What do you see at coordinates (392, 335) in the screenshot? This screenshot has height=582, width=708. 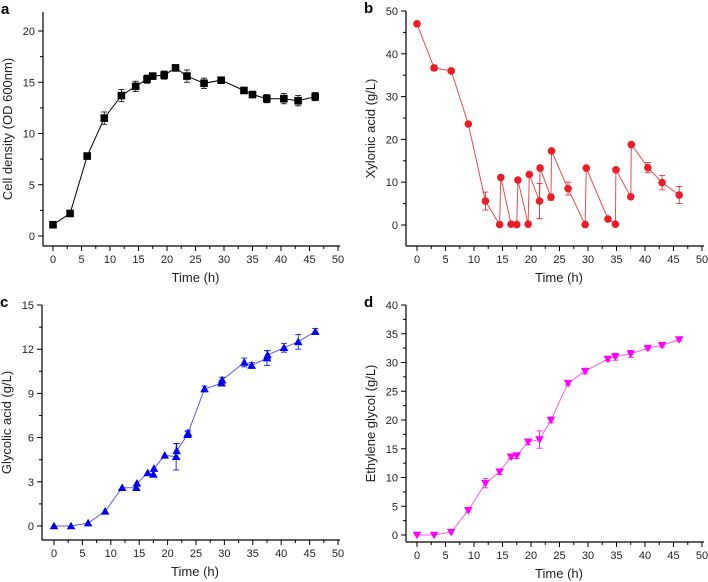 I see `y-tick-label: 35` at bounding box center [392, 335].